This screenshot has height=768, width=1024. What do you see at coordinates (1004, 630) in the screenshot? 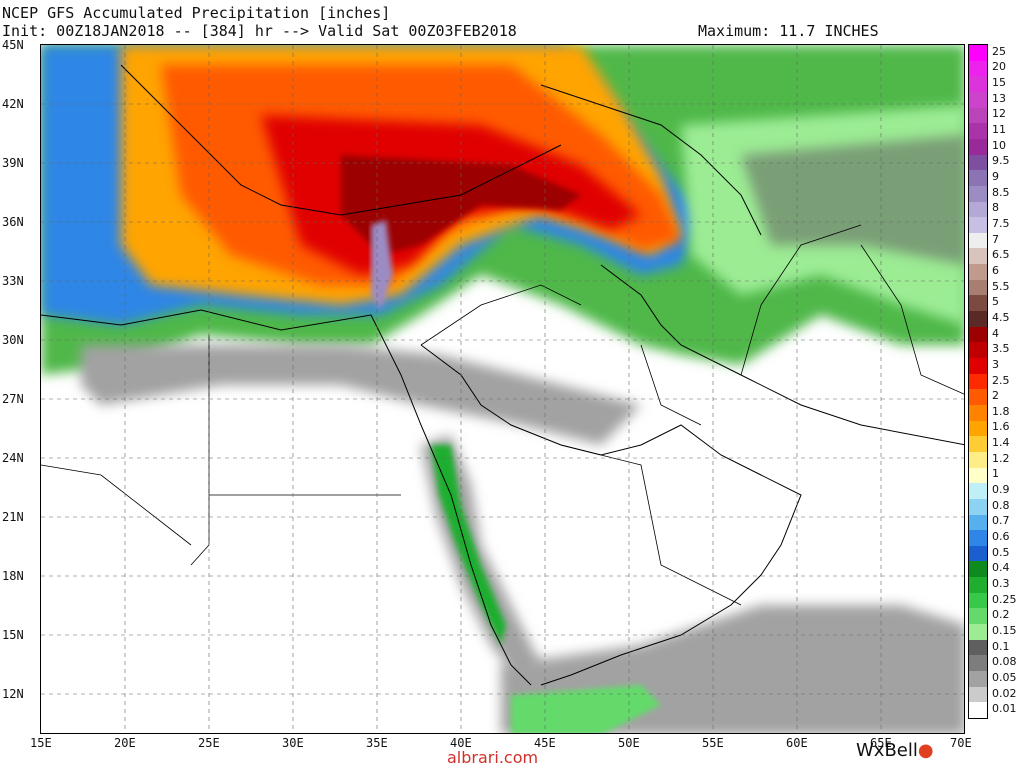
I see `legend-label: 0.15` at bounding box center [1004, 630].